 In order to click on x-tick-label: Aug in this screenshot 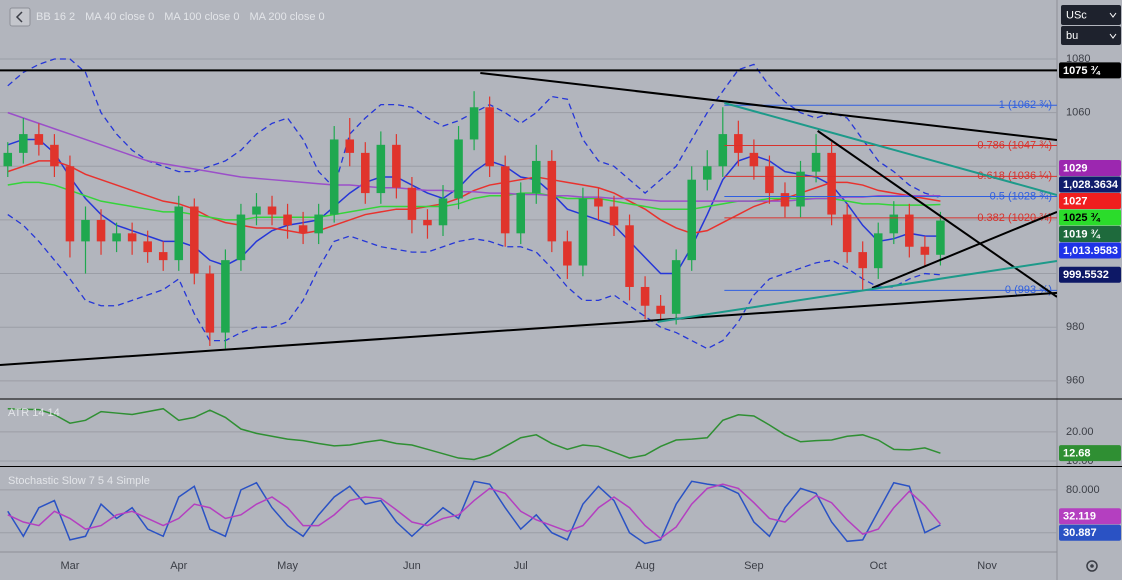, I will do `click(645, 566)`.